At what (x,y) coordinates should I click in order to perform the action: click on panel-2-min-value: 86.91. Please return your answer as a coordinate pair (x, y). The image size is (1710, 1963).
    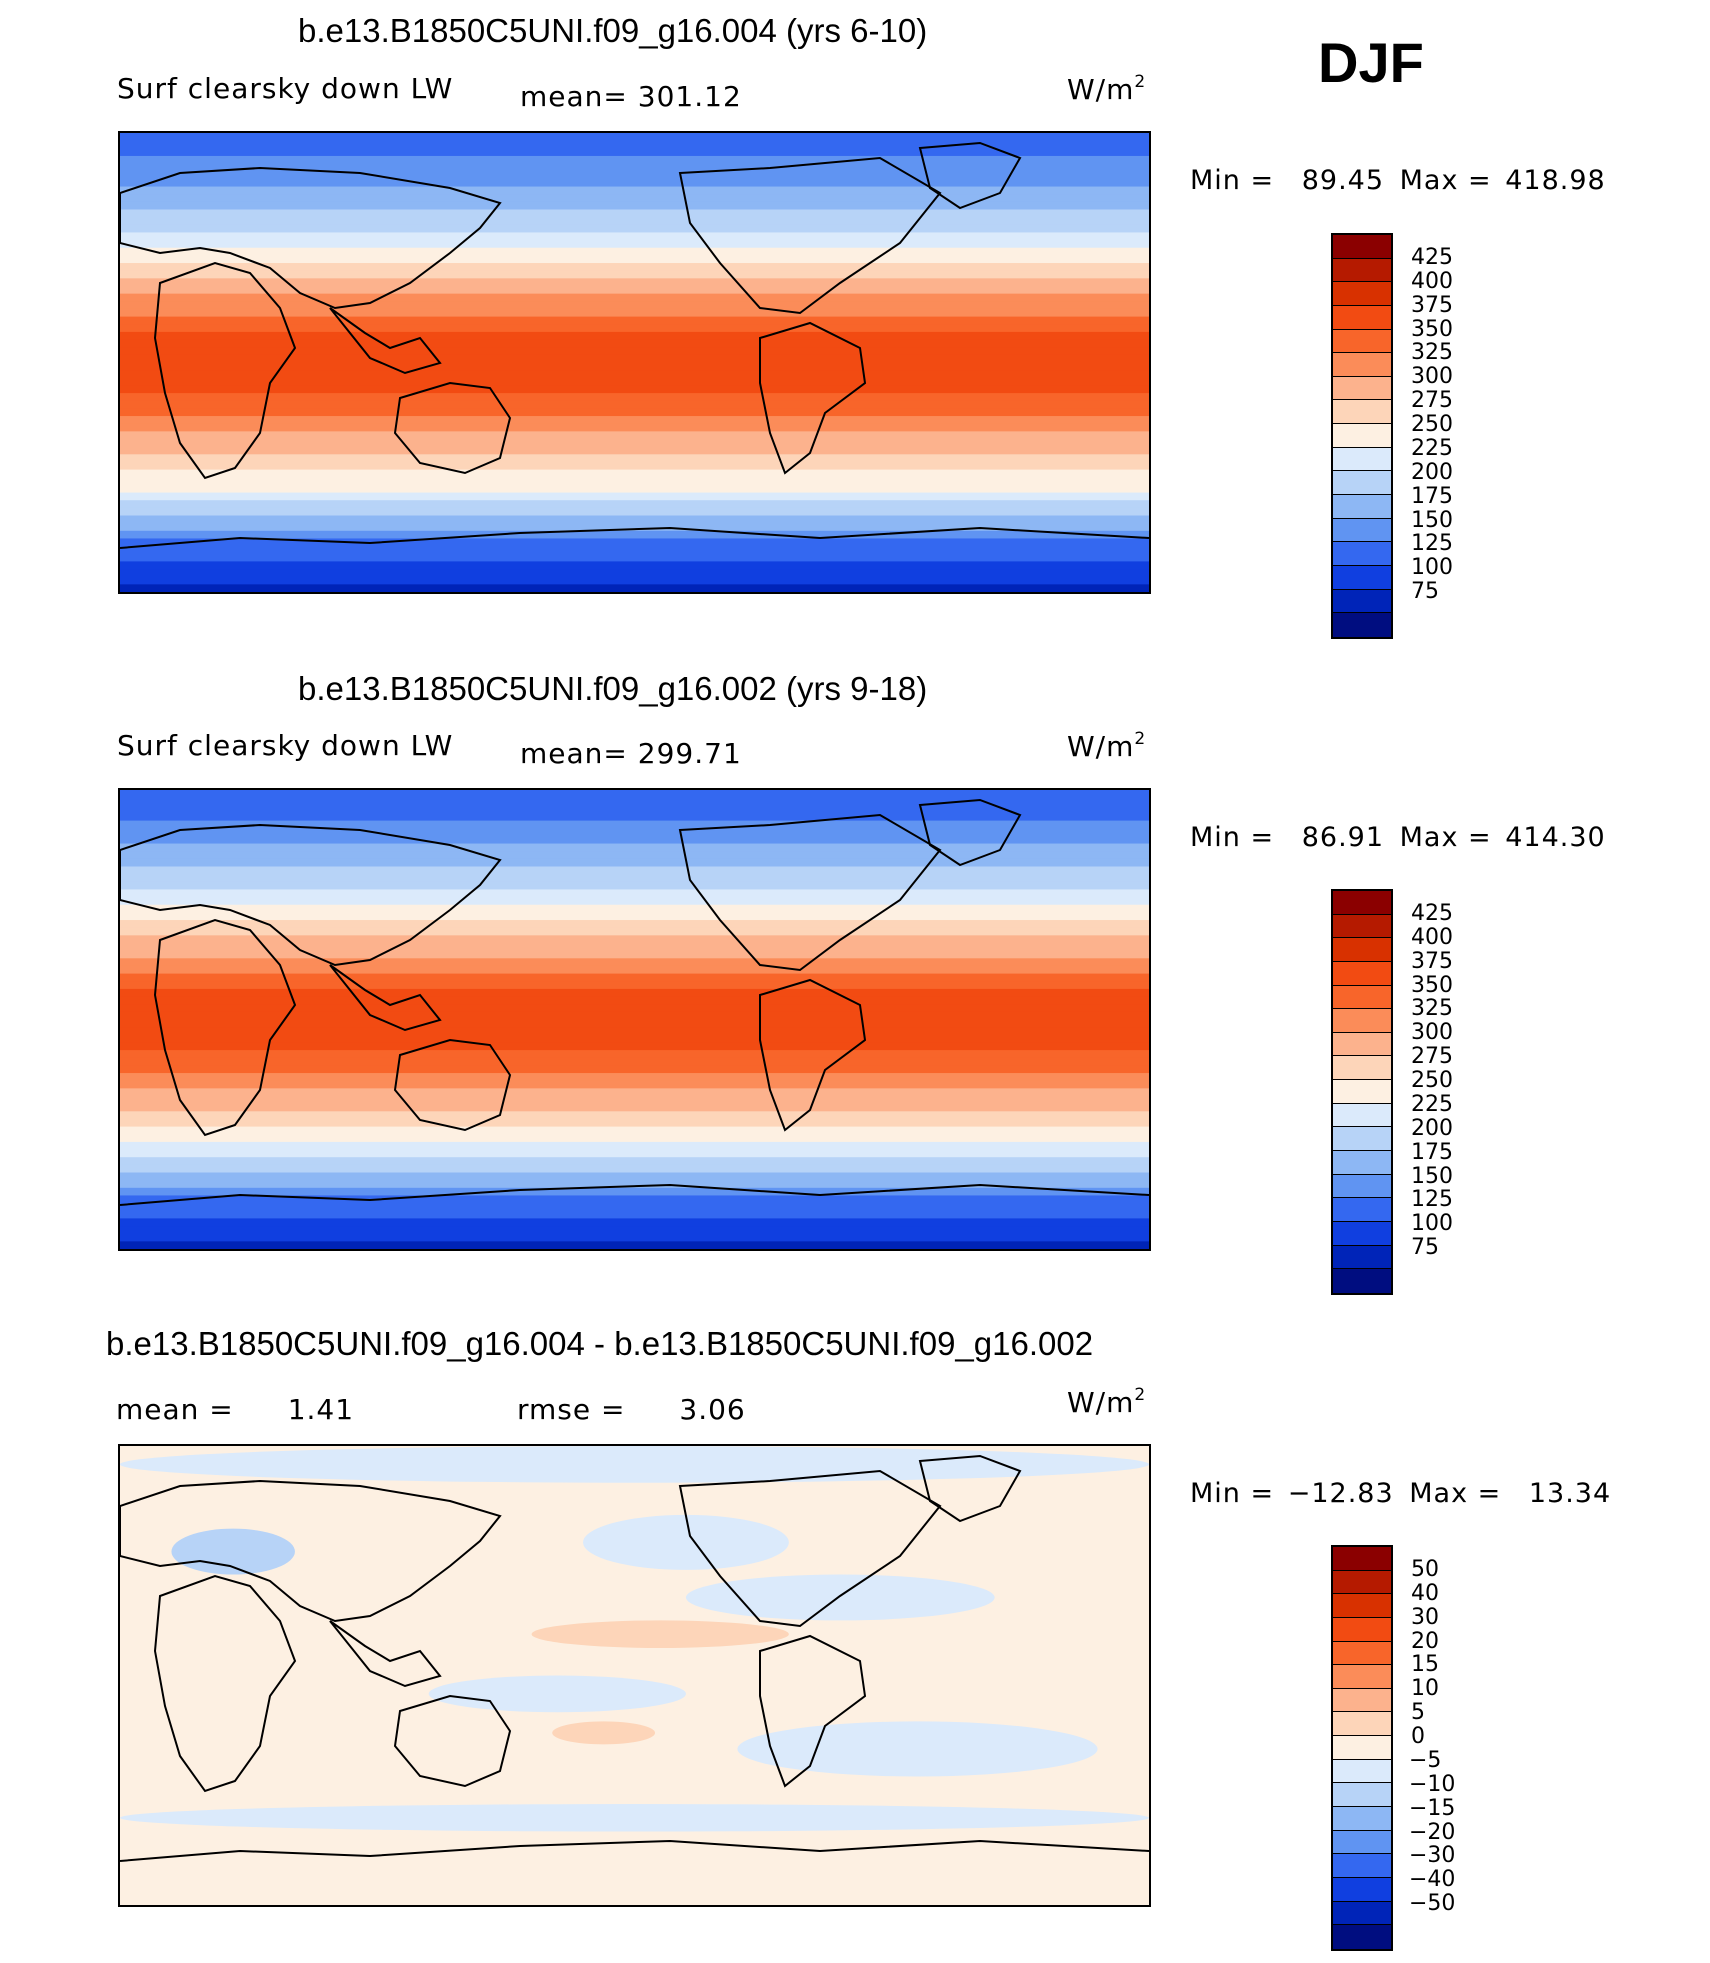
    Looking at the image, I should click on (1343, 837).